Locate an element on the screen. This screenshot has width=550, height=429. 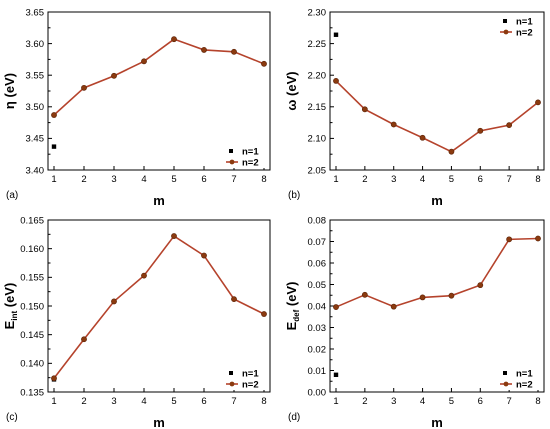
y-axis-title: η (eV) is located at coordinates (9, 91).